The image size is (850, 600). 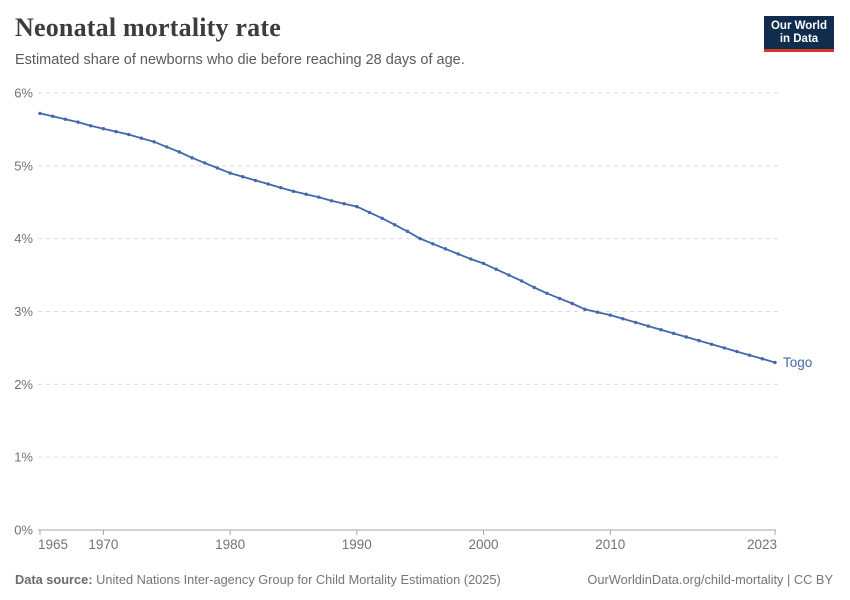 What do you see at coordinates (23, 93) in the screenshot?
I see `y-axis-tick-label: 6%` at bounding box center [23, 93].